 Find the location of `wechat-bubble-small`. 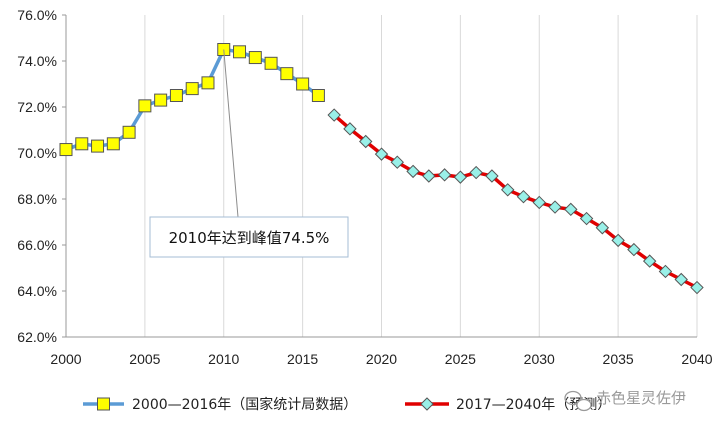

wechat-bubble-small is located at coordinates (584, 405).